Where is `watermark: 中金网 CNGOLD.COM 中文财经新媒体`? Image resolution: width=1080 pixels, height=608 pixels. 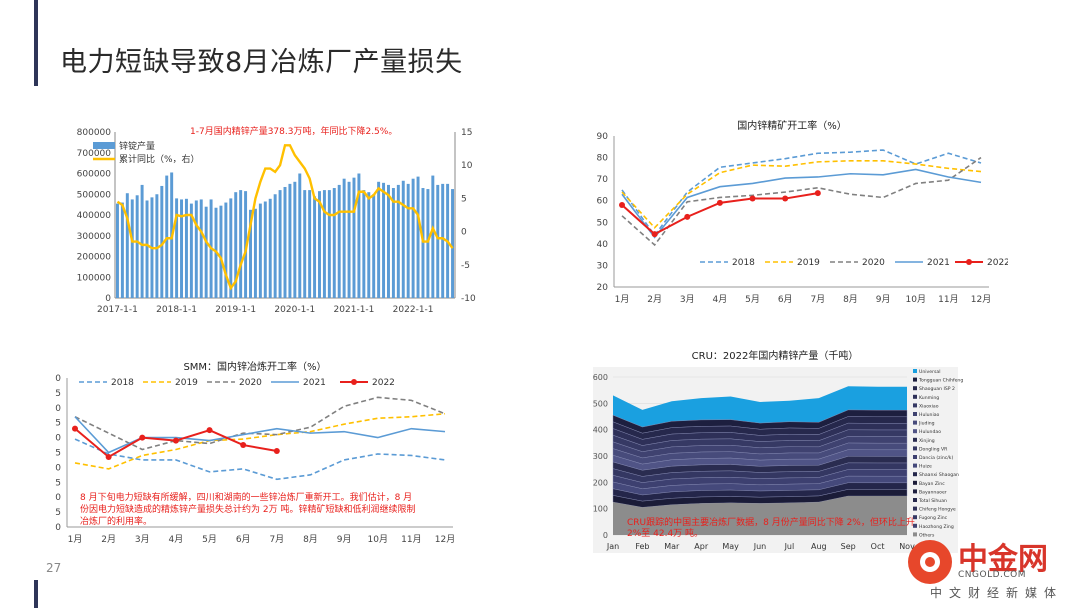
watermark: 中金网 CNGOLD.COM 中文财经新媒体 is located at coordinates (986, 569).